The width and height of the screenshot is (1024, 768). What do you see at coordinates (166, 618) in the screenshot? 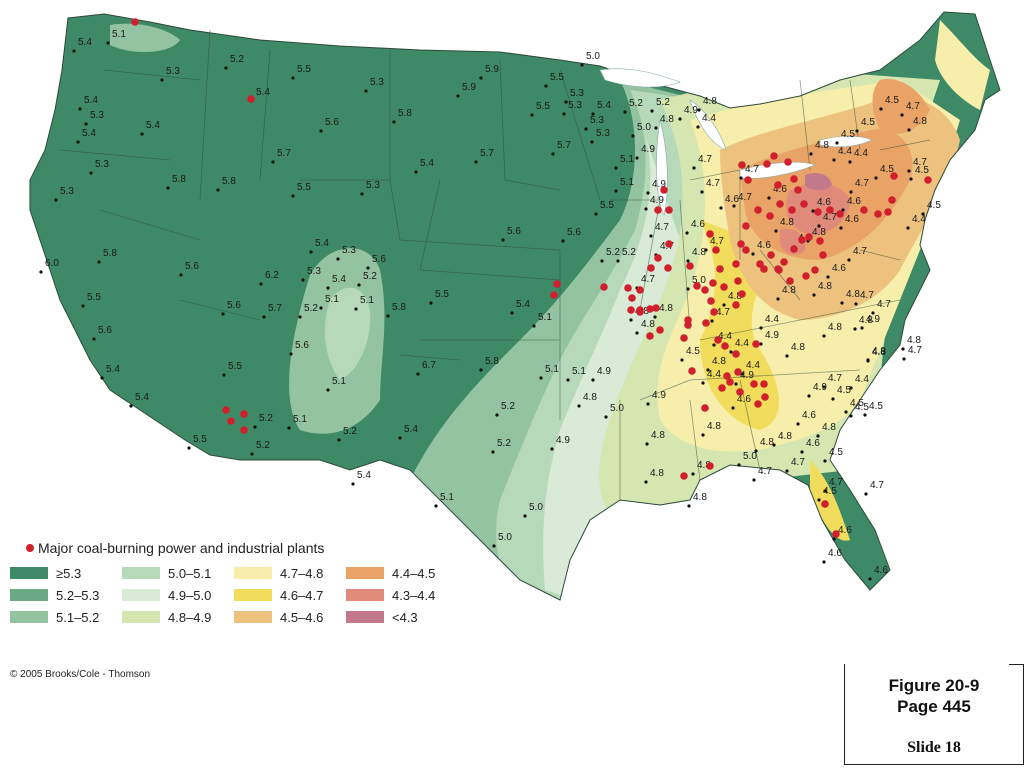
I see `legend-class-item: 4.8–4.9` at bounding box center [166, 618].